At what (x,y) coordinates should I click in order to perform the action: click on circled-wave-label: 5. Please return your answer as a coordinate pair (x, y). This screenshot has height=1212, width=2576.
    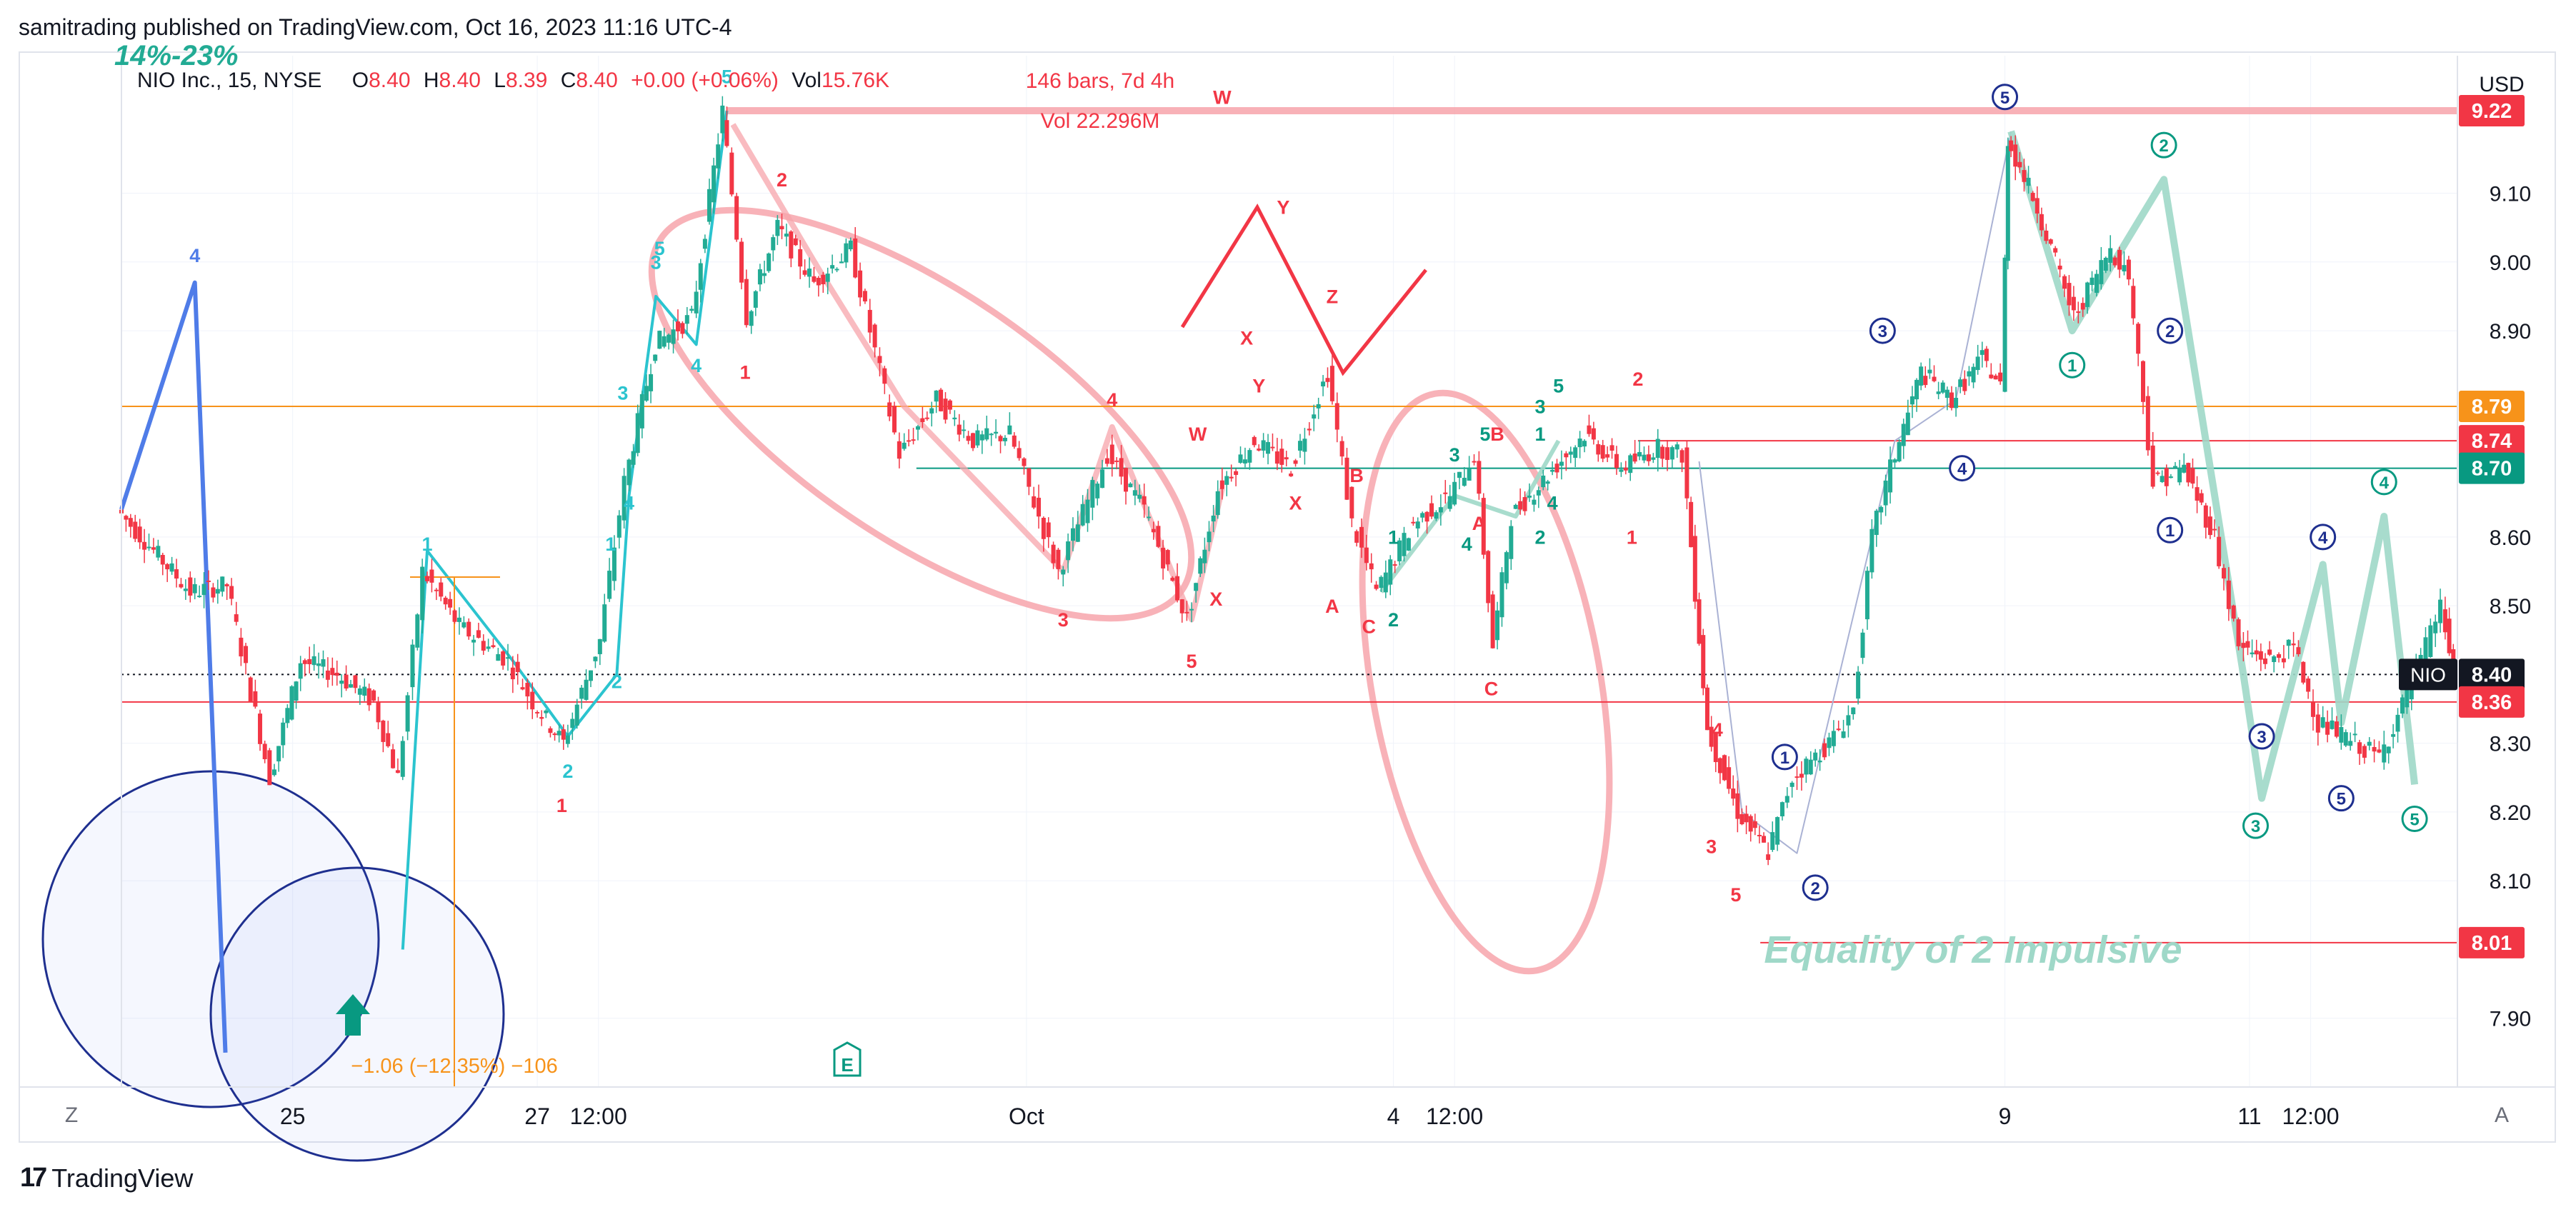
    Looking at the image, I should click on (2414, 820).